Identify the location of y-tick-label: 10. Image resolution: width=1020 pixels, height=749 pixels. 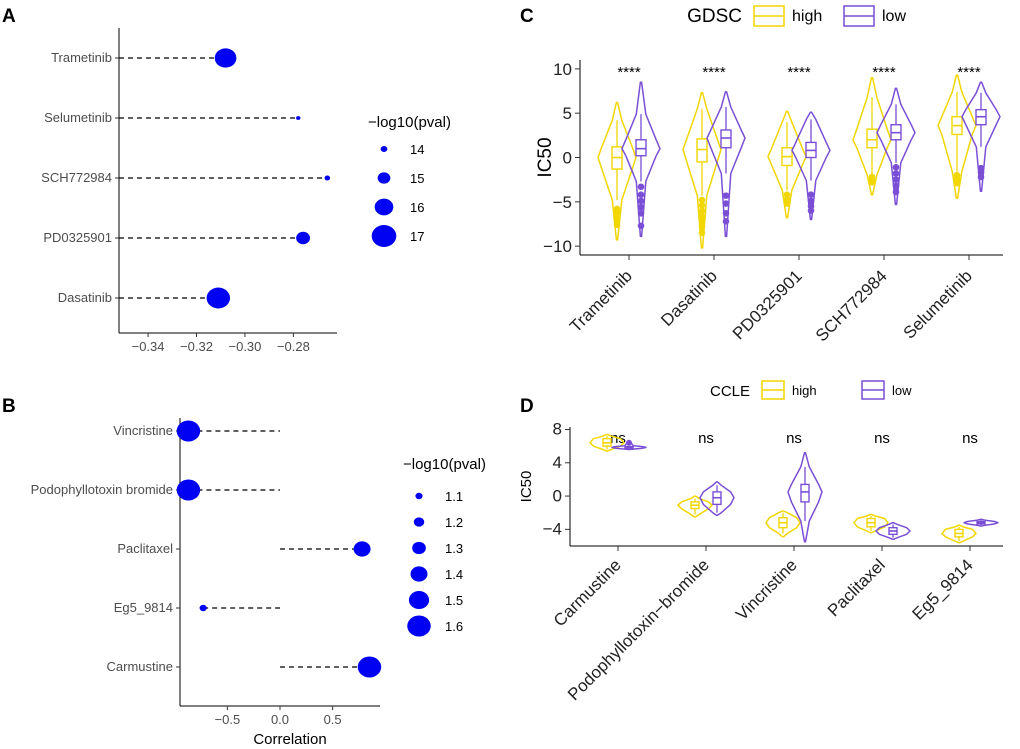
(562, 69).